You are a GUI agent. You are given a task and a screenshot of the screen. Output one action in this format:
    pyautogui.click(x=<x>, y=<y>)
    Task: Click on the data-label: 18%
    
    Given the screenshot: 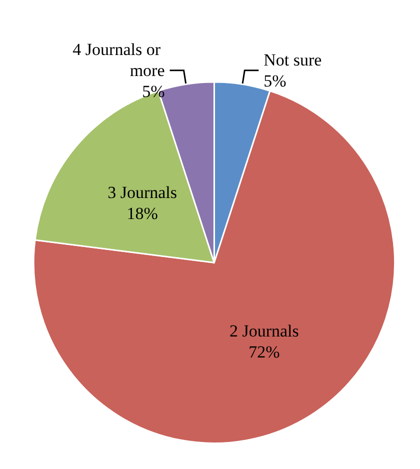 What is the action you would take?
    pyautogui.click(x=142, y=214)
    